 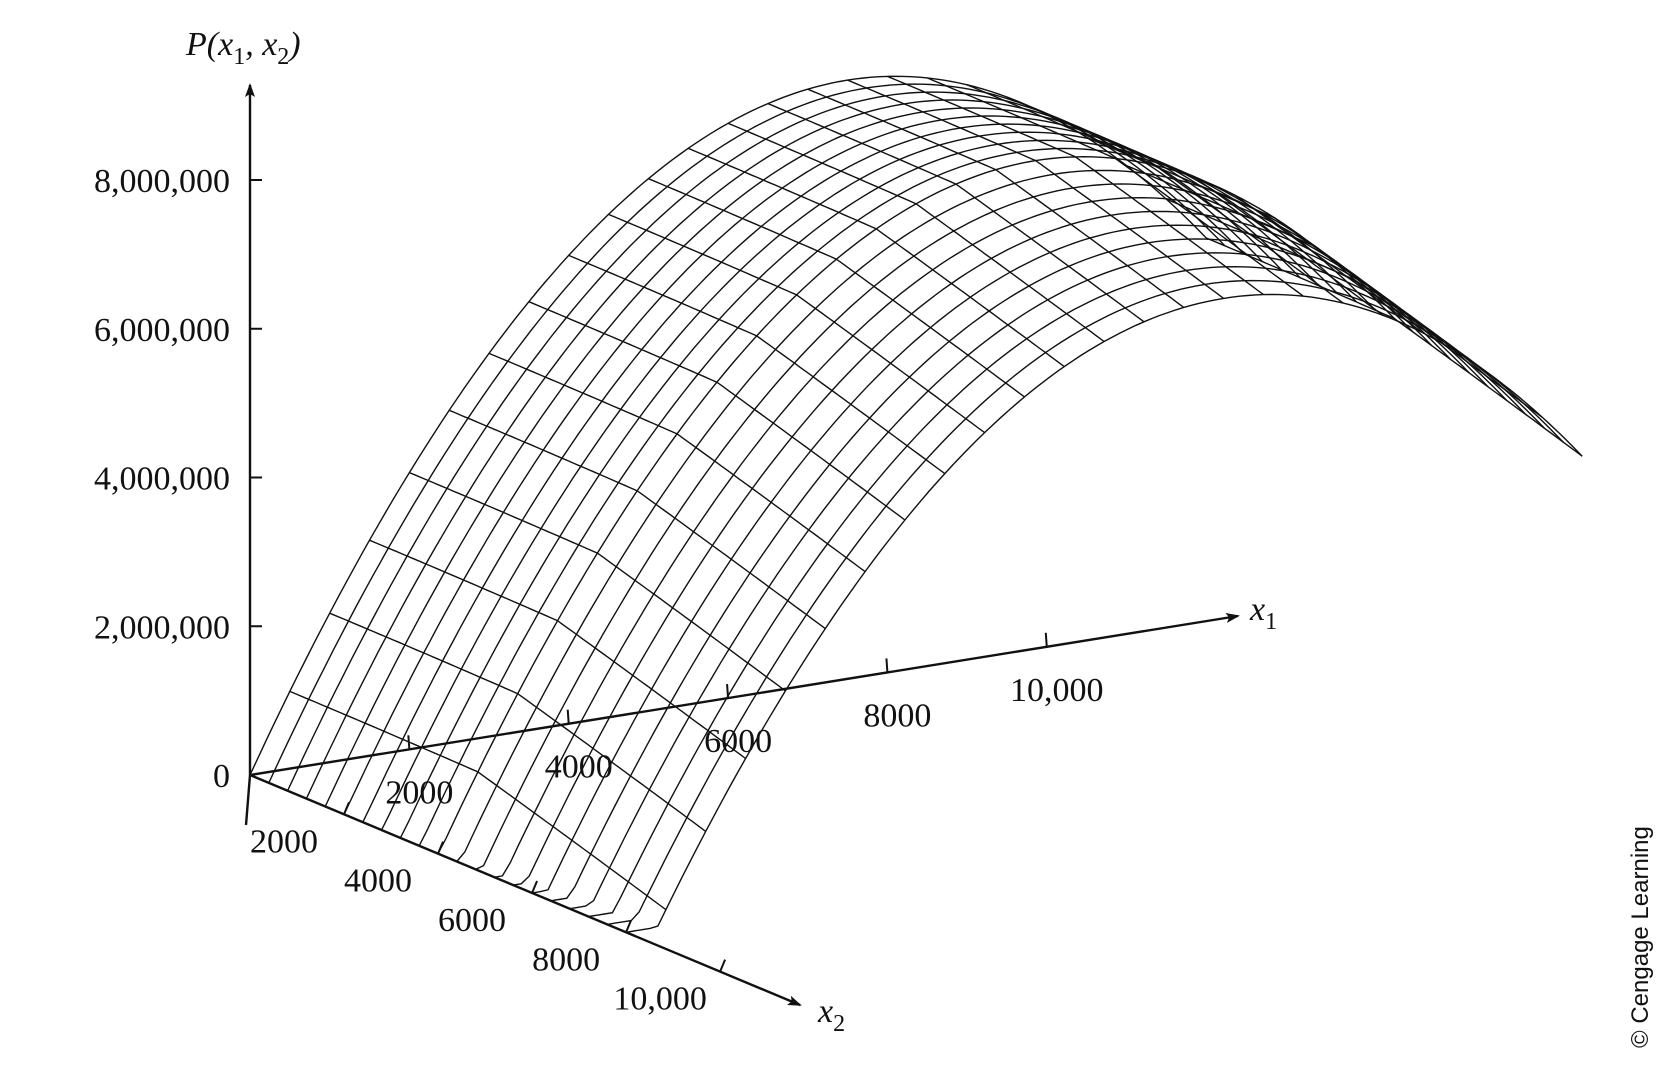 What do you see at coordinates (660, 999) in the screenshot?
I see `x2-tick-label: 10,000` at bounding box center [660, 999].